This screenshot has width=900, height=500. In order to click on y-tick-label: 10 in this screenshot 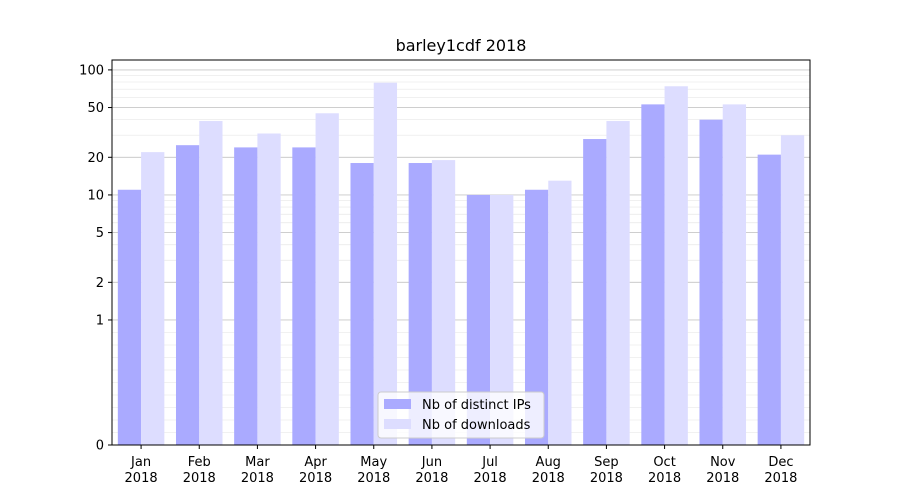, I will do `click(95, 195)`.